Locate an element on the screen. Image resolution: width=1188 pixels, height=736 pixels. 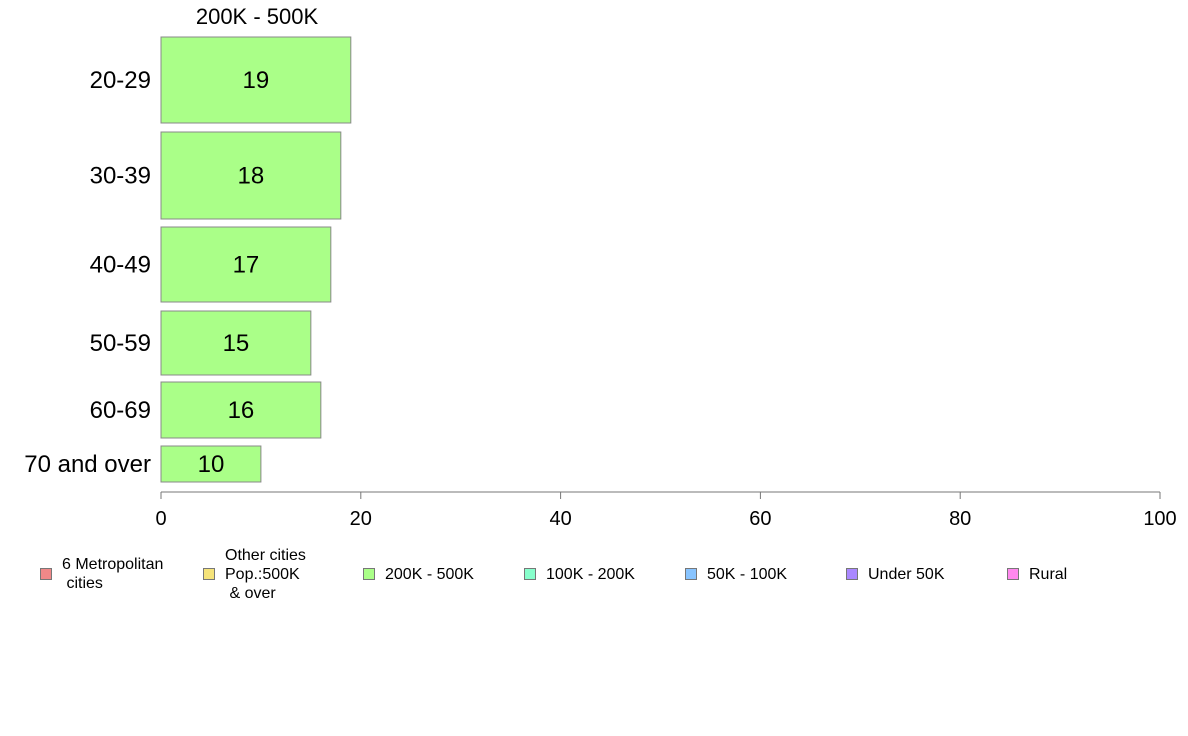
legend-label: Under 50K is located at coordinates (906, 574).